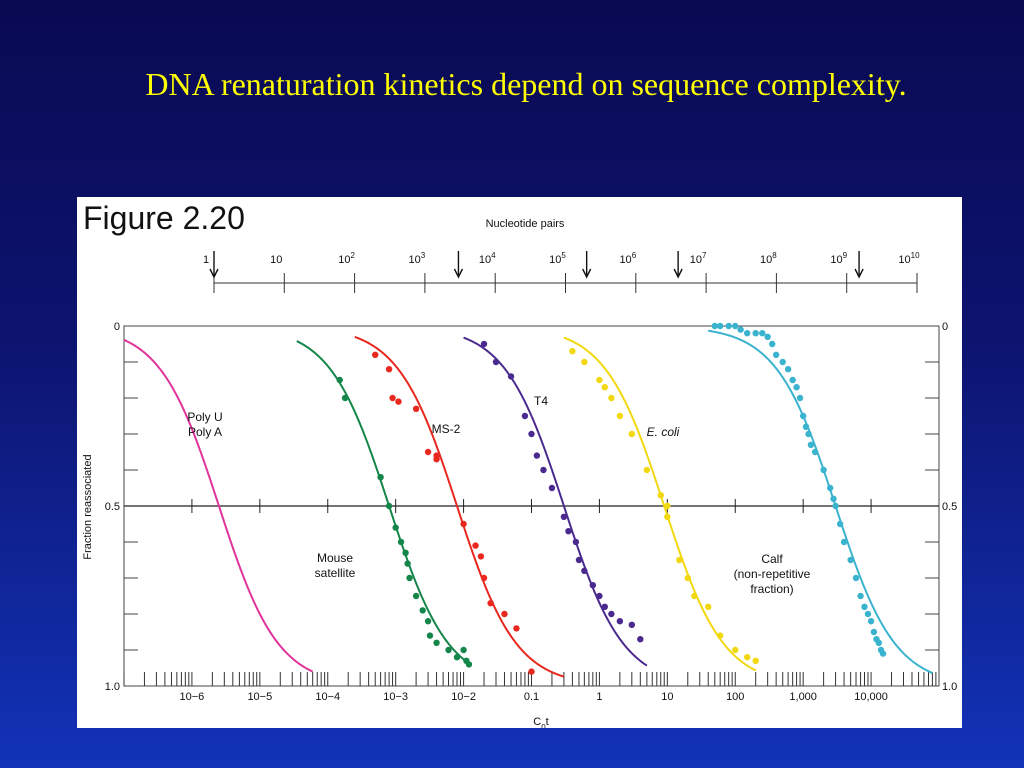  I want to click on series-5: Calf (non-repetitive fraction), so click(820, 498).